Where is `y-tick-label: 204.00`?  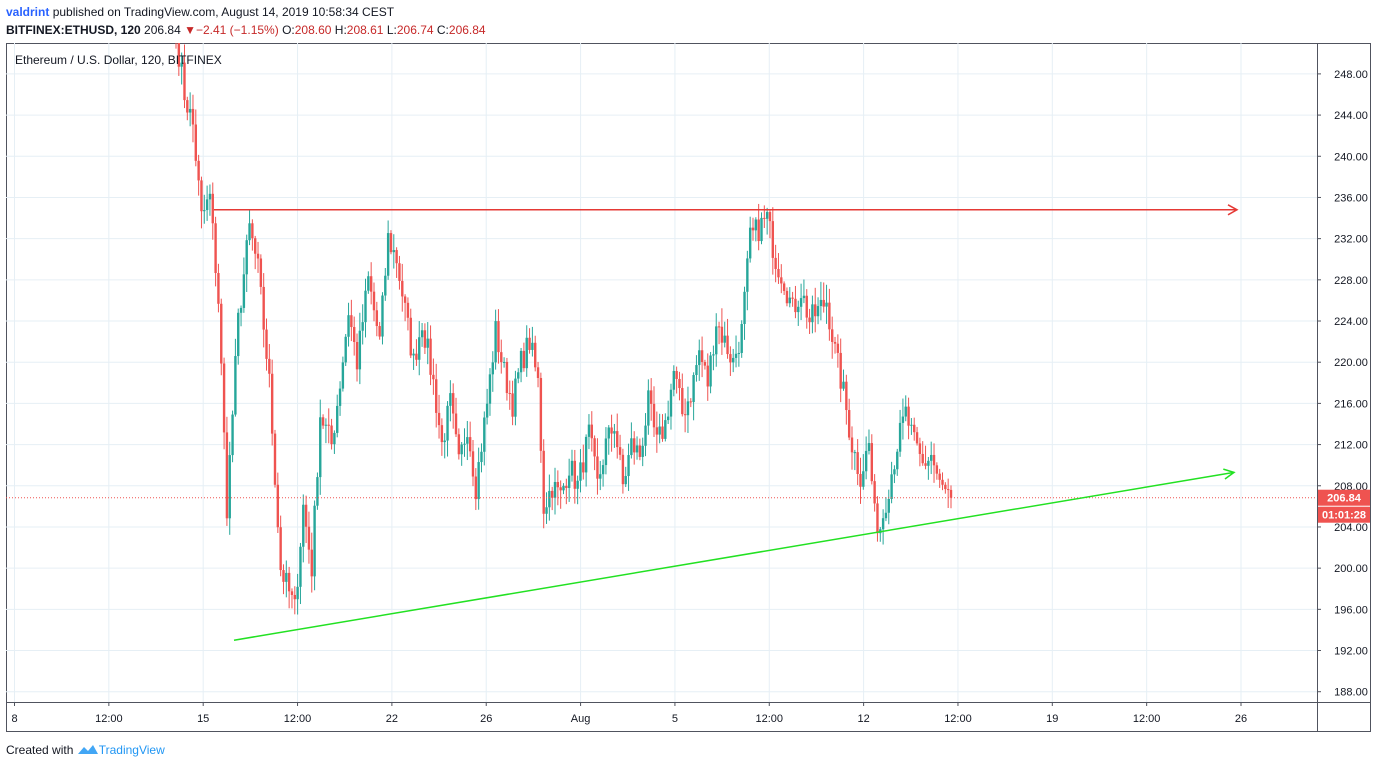 y-tick-label: 204.00 is located at coordinates (1351, 528).